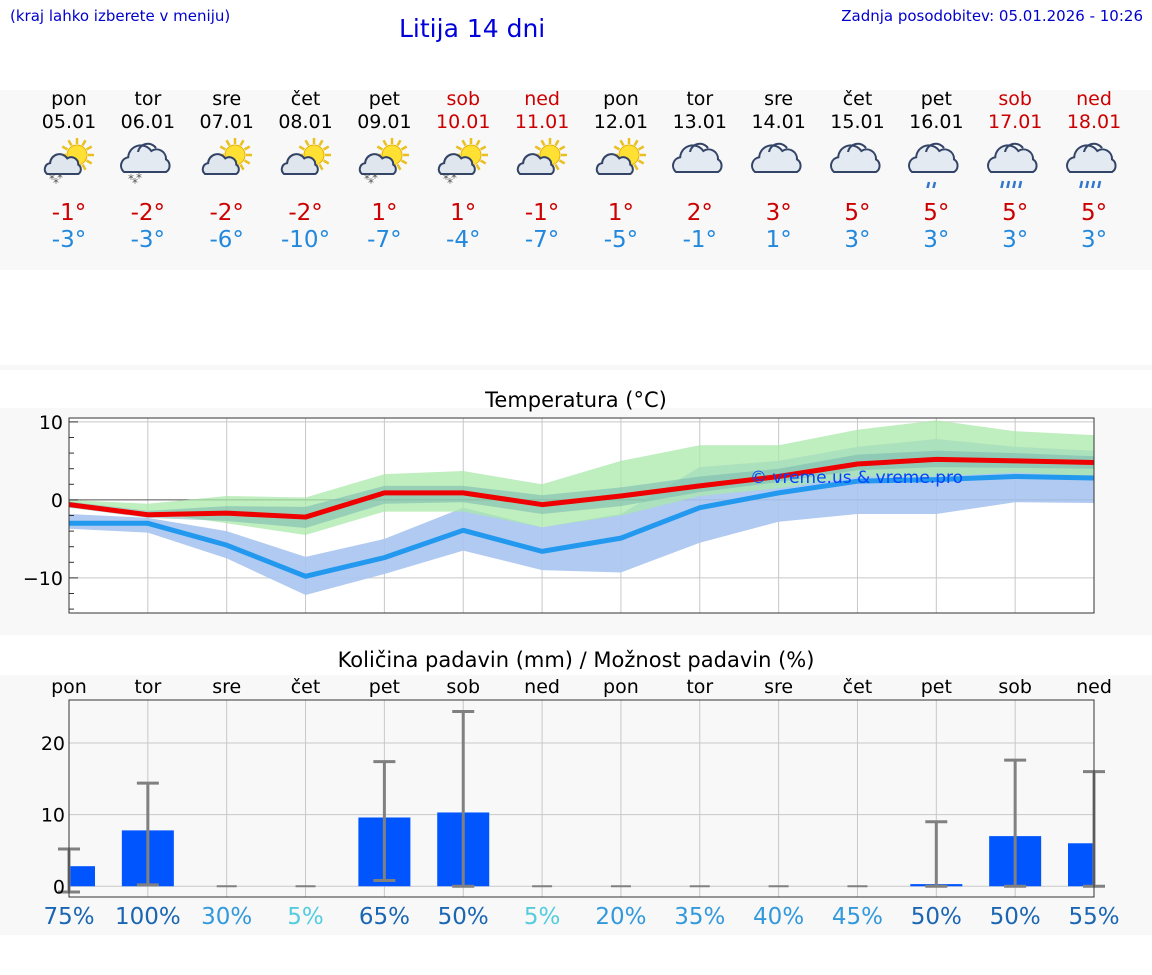  What do you see at coordinates (857, 917) in the screenshot?
I see `precip-probability: 45%` at bounding box center [857, 917].